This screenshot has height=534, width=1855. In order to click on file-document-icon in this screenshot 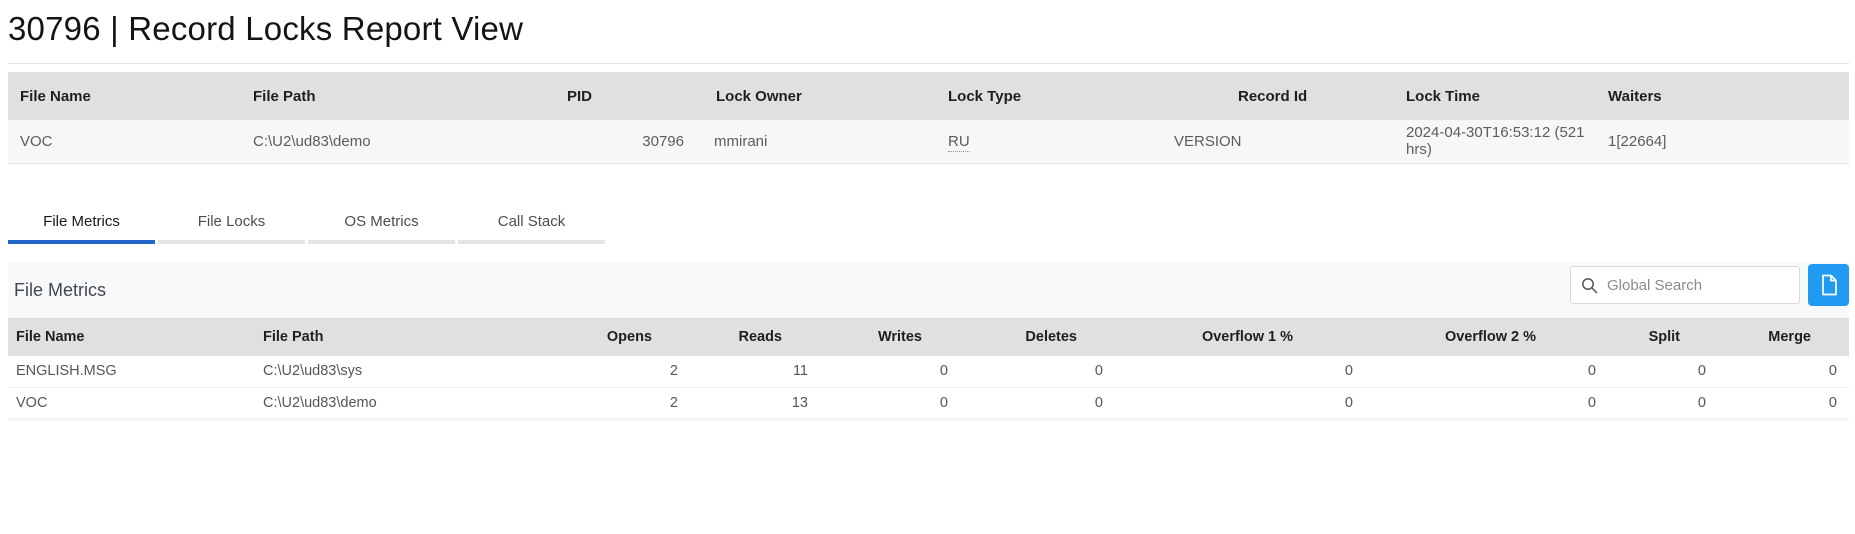, I will do `click(1829, 285)`.